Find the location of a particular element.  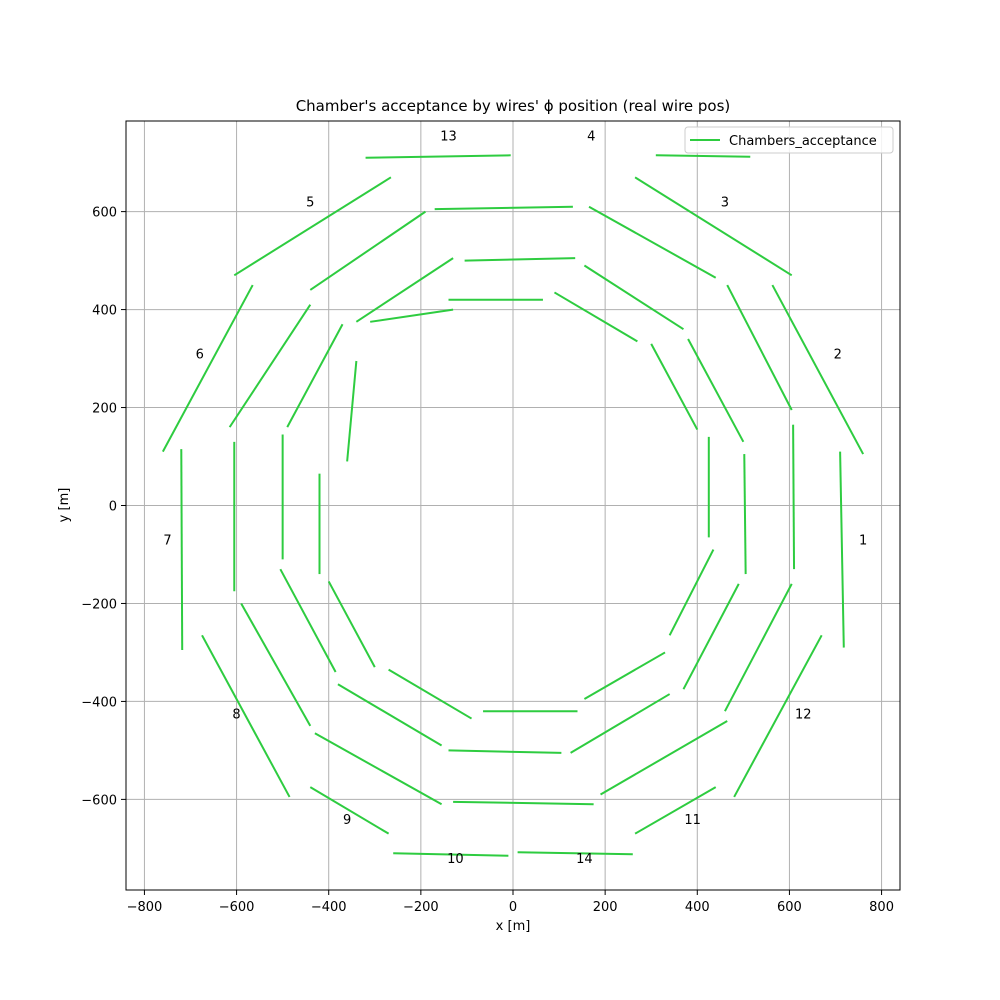

legend: Chambers_acceptance is located at coordinates (789, 140).